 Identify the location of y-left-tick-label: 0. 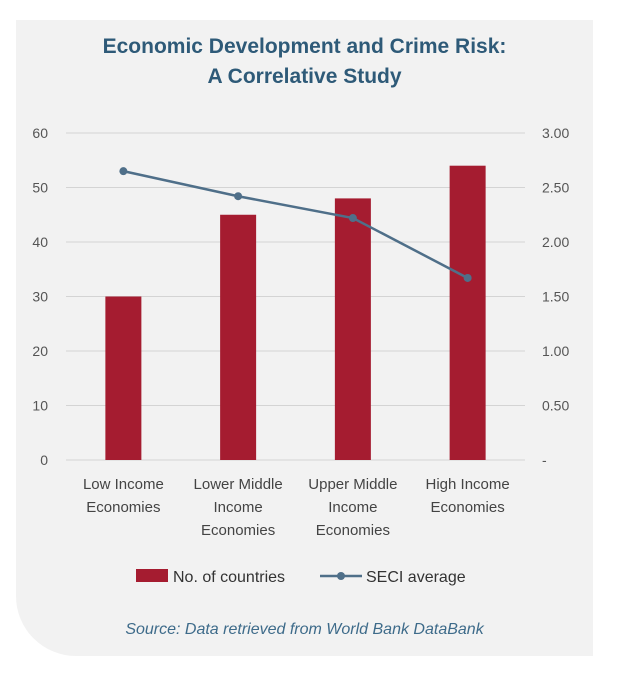
(44, 460).